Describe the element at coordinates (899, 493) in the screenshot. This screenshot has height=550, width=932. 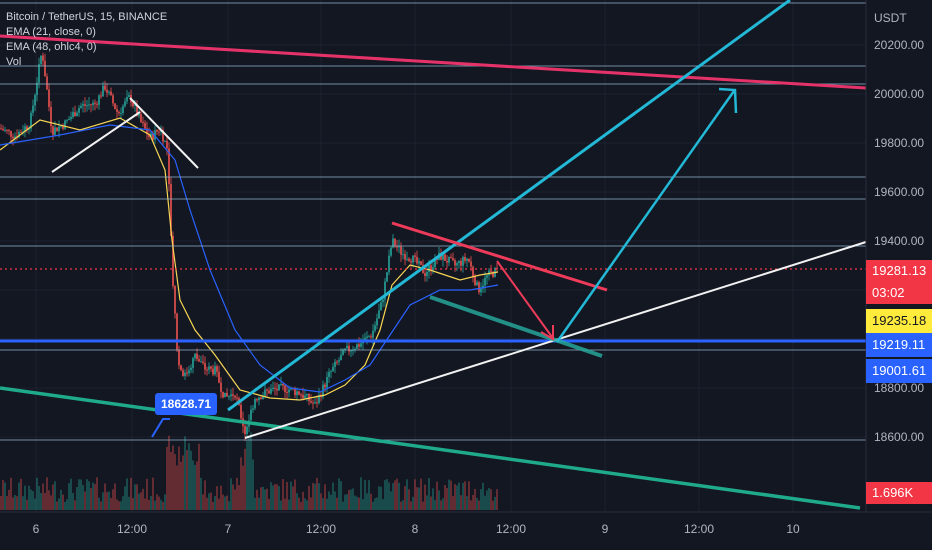
I see `volume-tag: 1.696K` at that location.